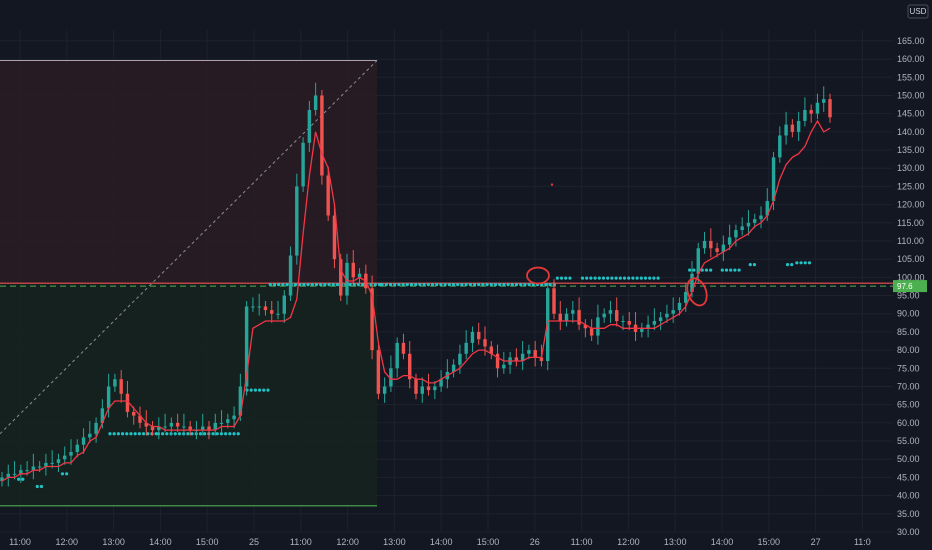 This screenshot has height=550, width=932. What do you see at coordinates (908, 368) in the screenshot?
I see `y-tick-label: 75.00` at bounding box center [908, 368].